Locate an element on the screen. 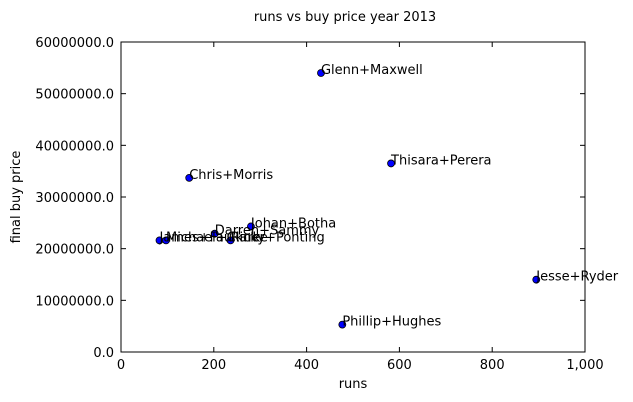 The image size is (633, 402). y-tick-label: 0.0 is located at coordinates (103, 353).